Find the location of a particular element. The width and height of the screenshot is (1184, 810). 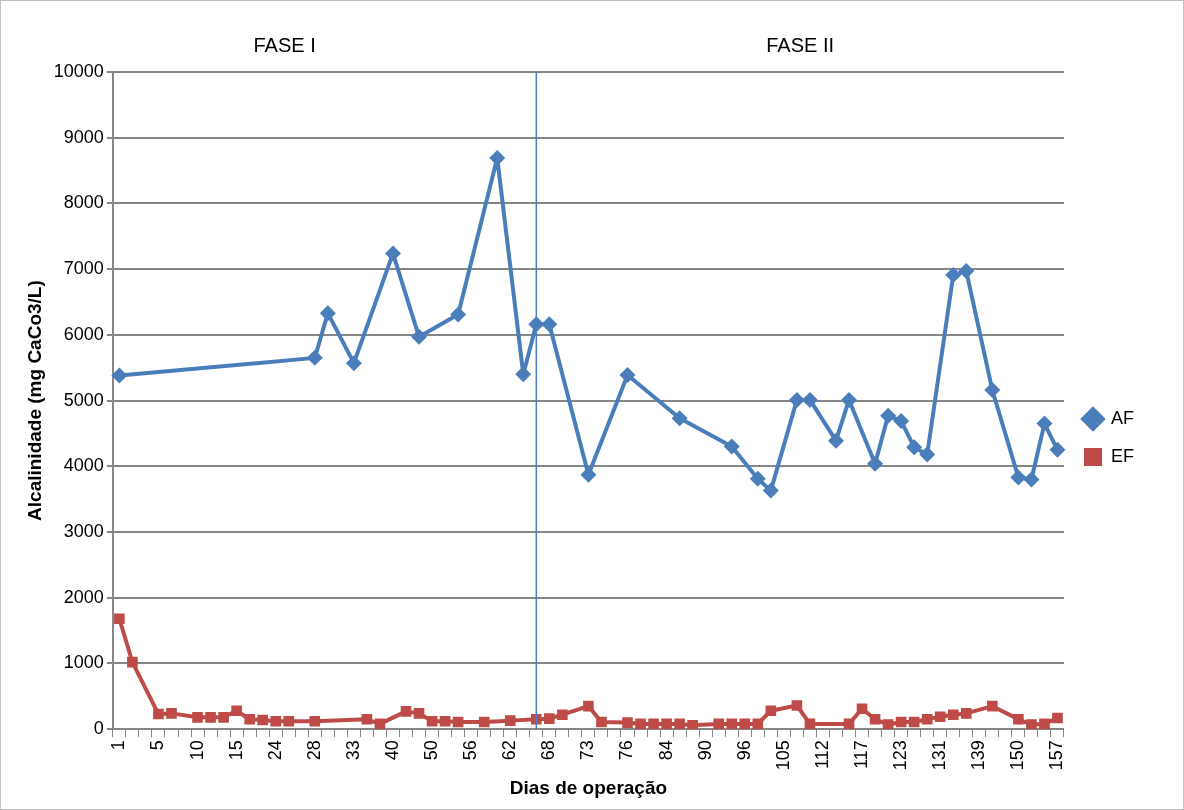

x-tick-label: 68 is located at coordinates (548, 750).